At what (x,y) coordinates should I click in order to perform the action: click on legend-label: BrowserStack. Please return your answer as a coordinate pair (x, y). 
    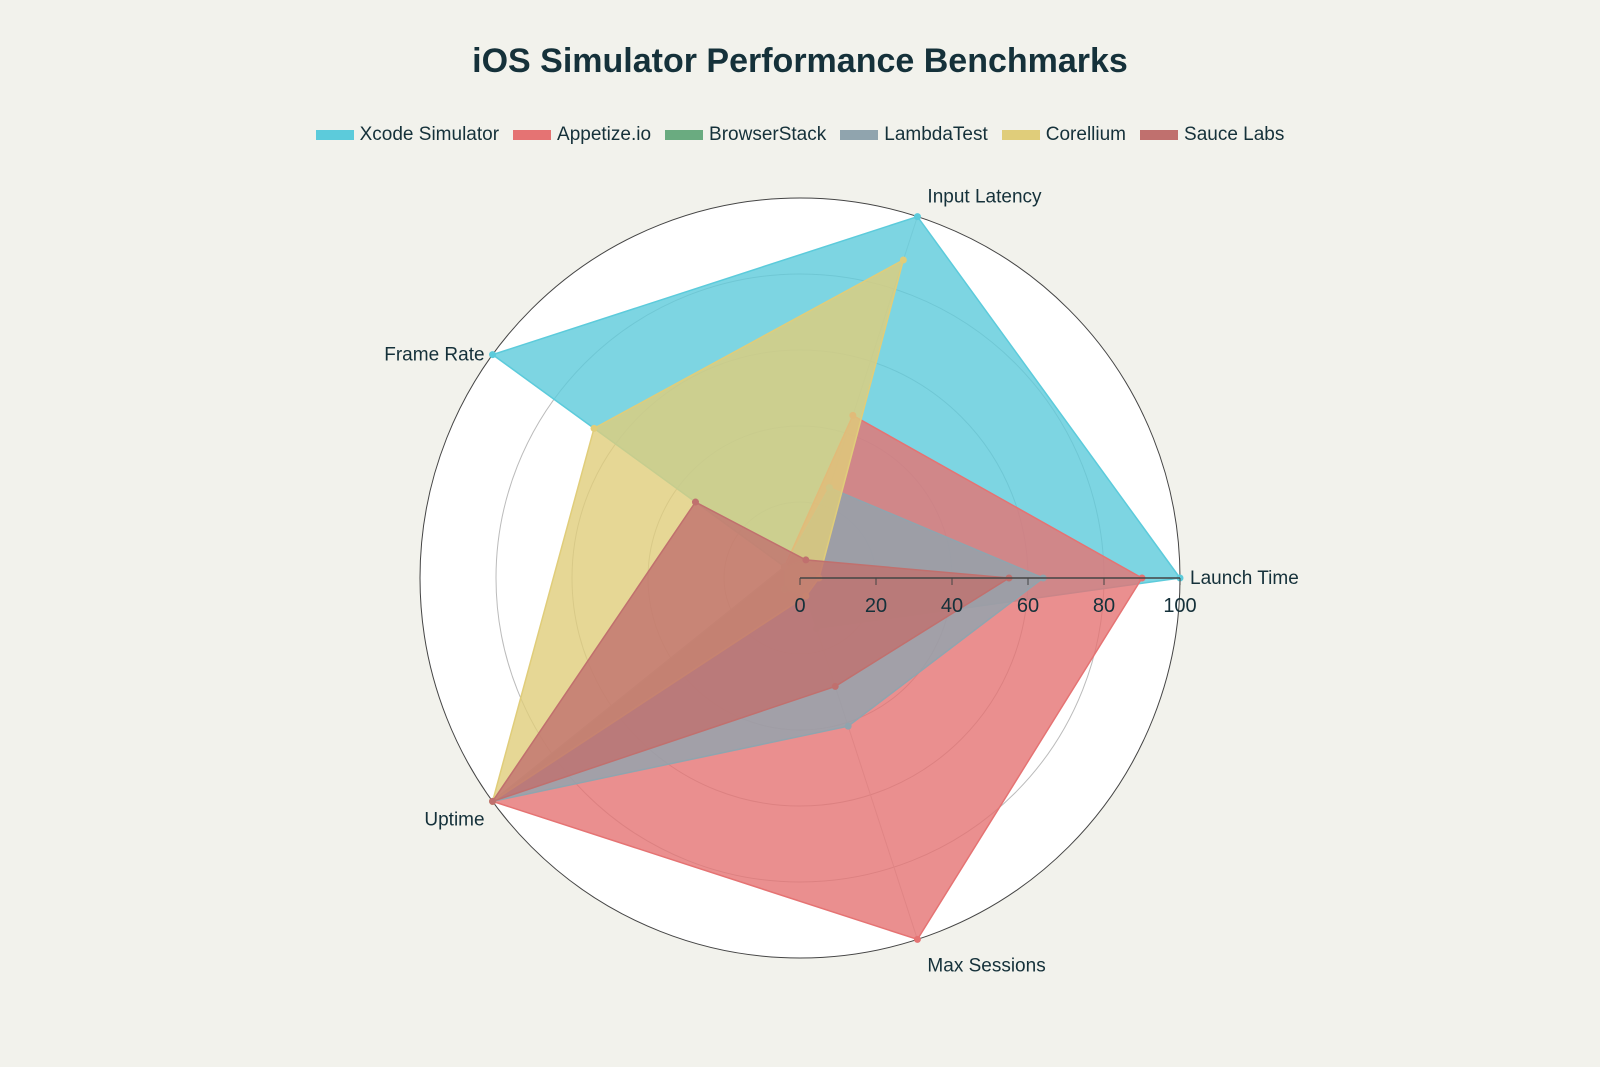
    Looking at the image, I should click on (768, 134).